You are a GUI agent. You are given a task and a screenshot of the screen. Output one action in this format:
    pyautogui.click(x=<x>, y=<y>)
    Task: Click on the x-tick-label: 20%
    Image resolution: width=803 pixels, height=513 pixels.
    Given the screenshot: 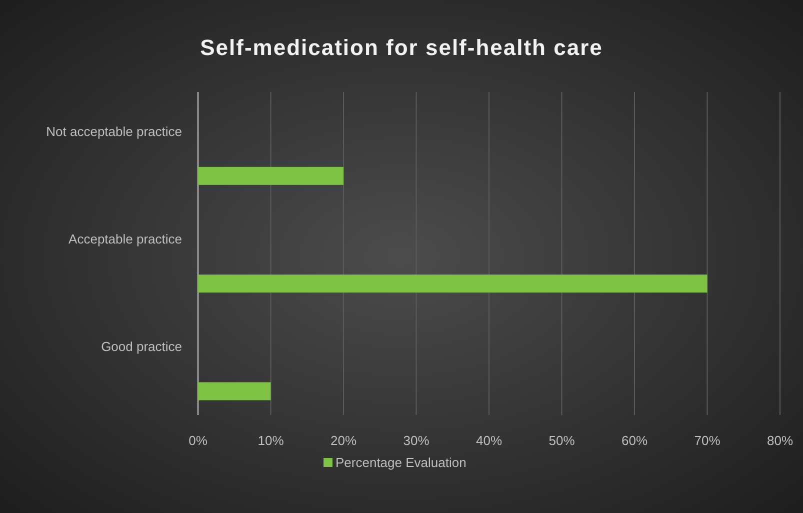 What is the action you would take?
    pyautogui.click(x=343, y=440)
    